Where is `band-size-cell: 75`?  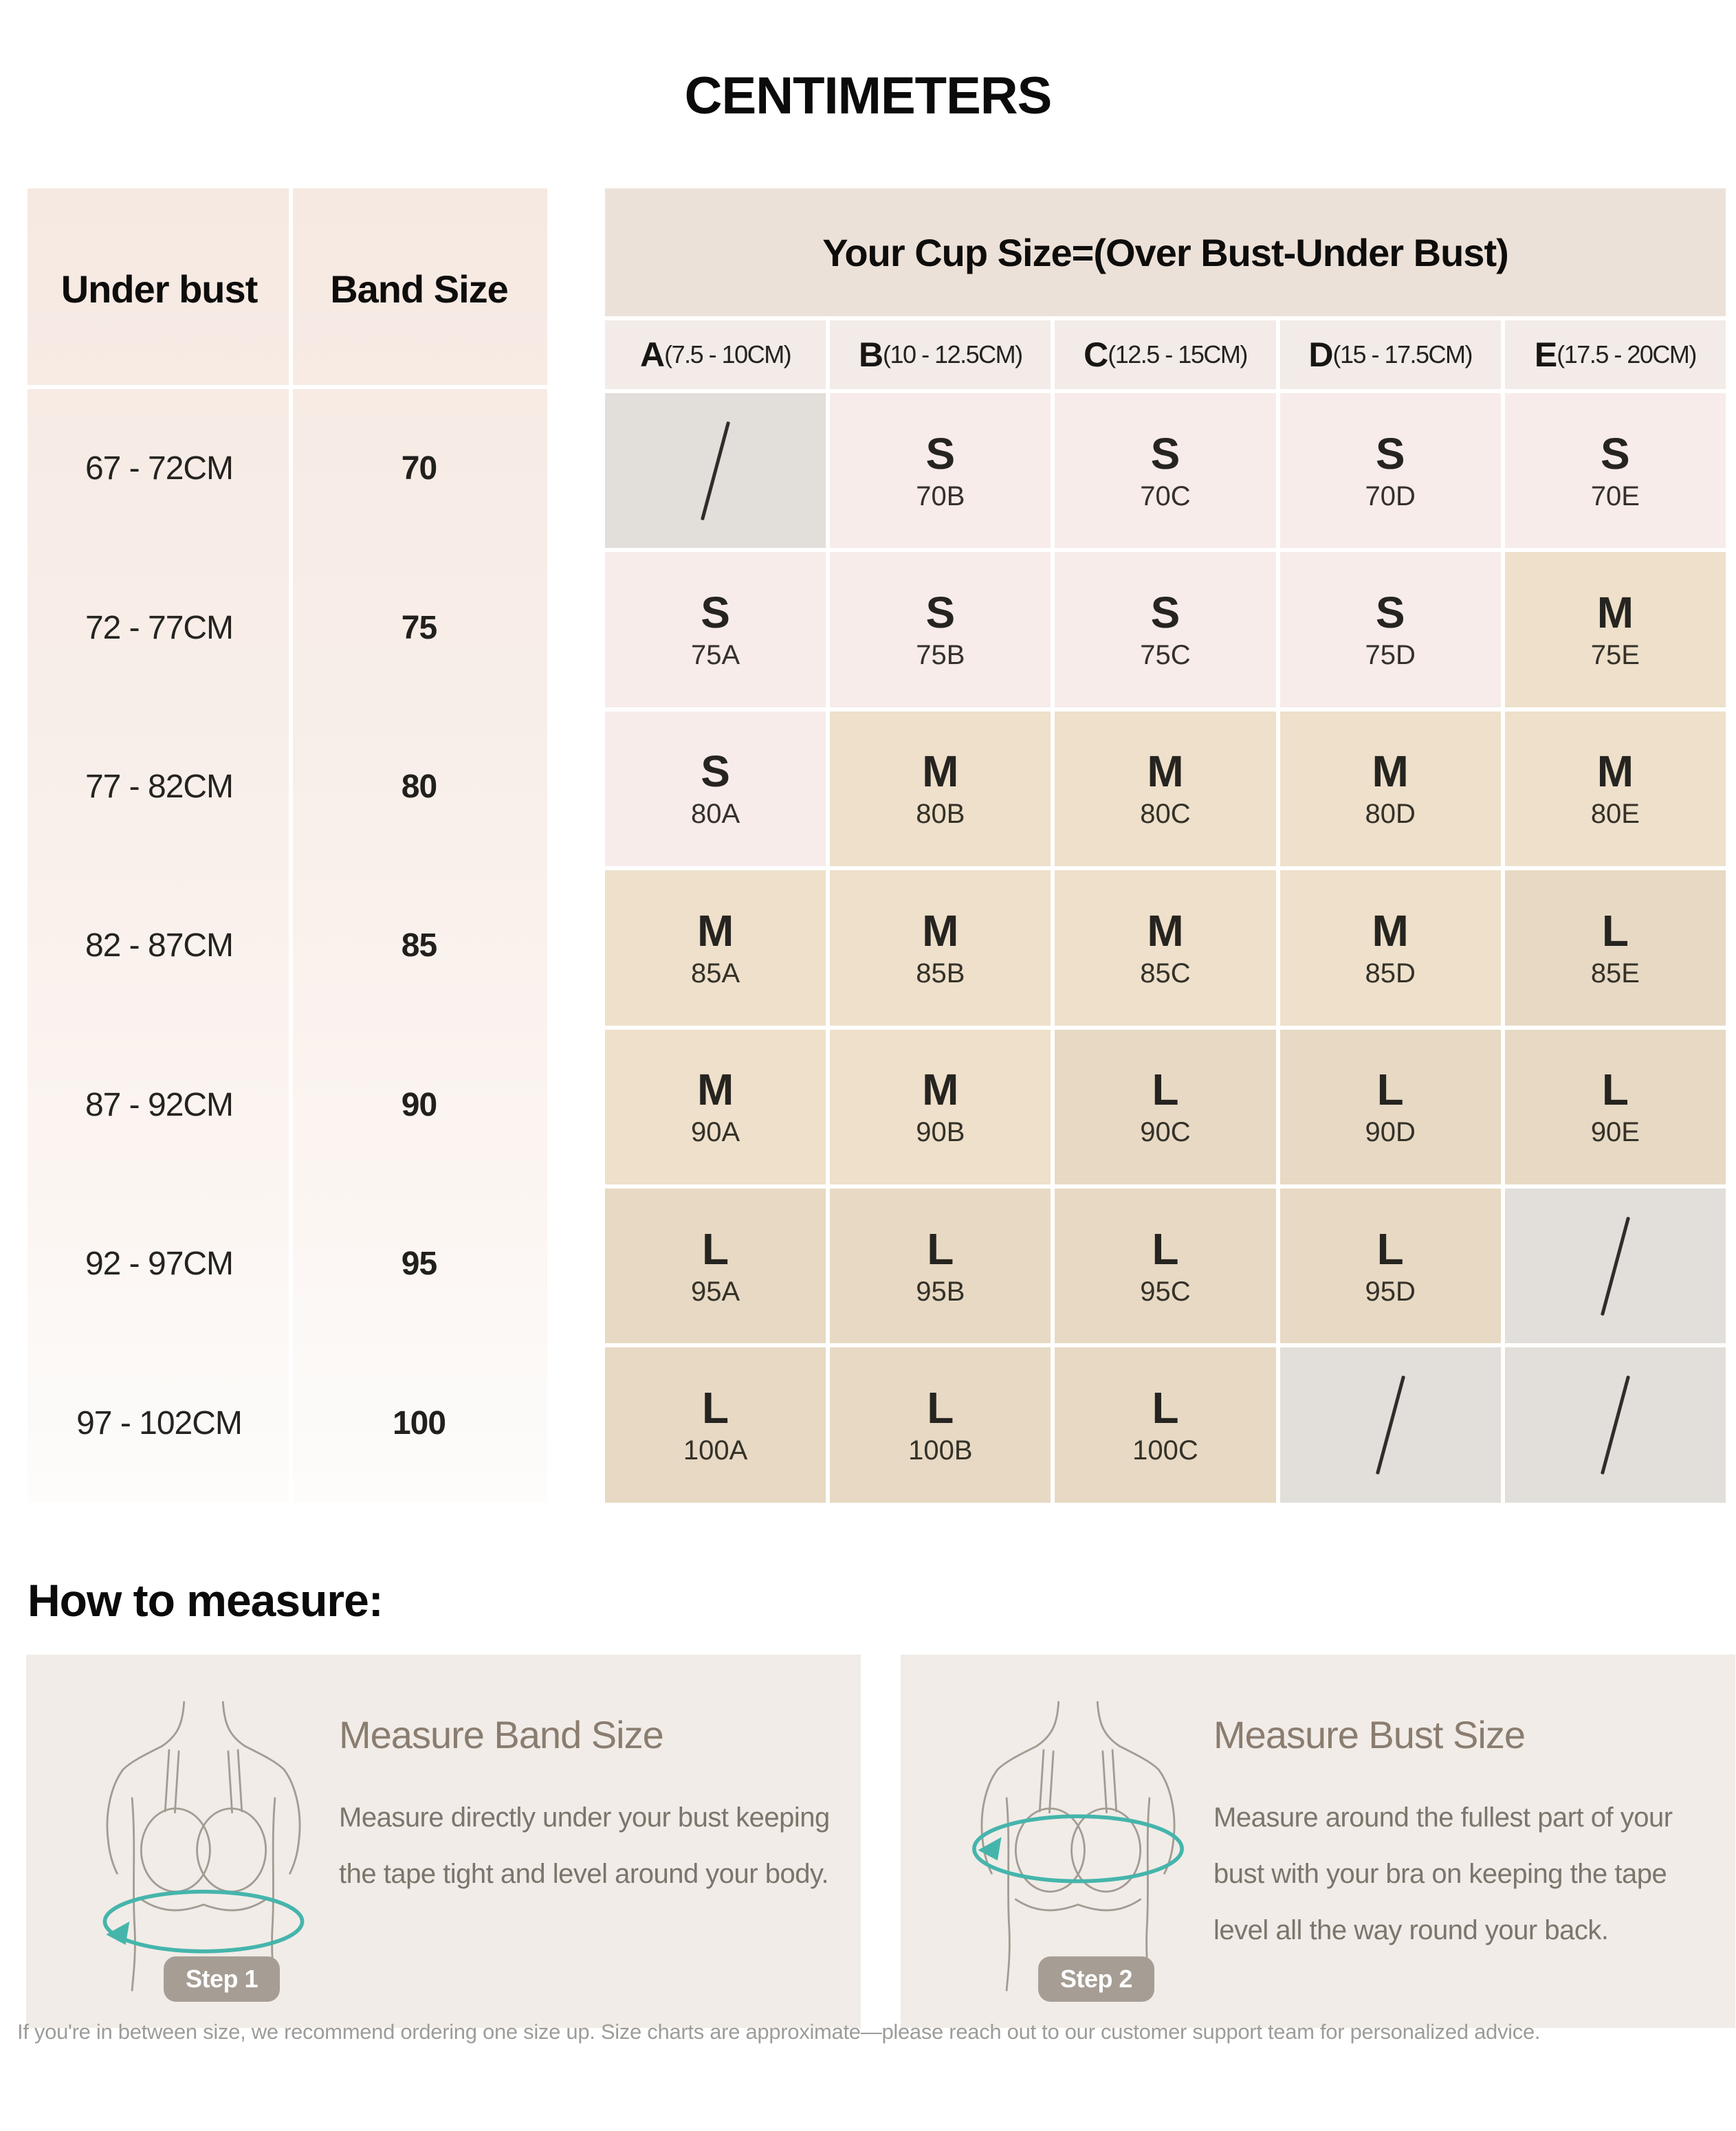 band-size-cell: 75 is located at coordinates (419, 627).